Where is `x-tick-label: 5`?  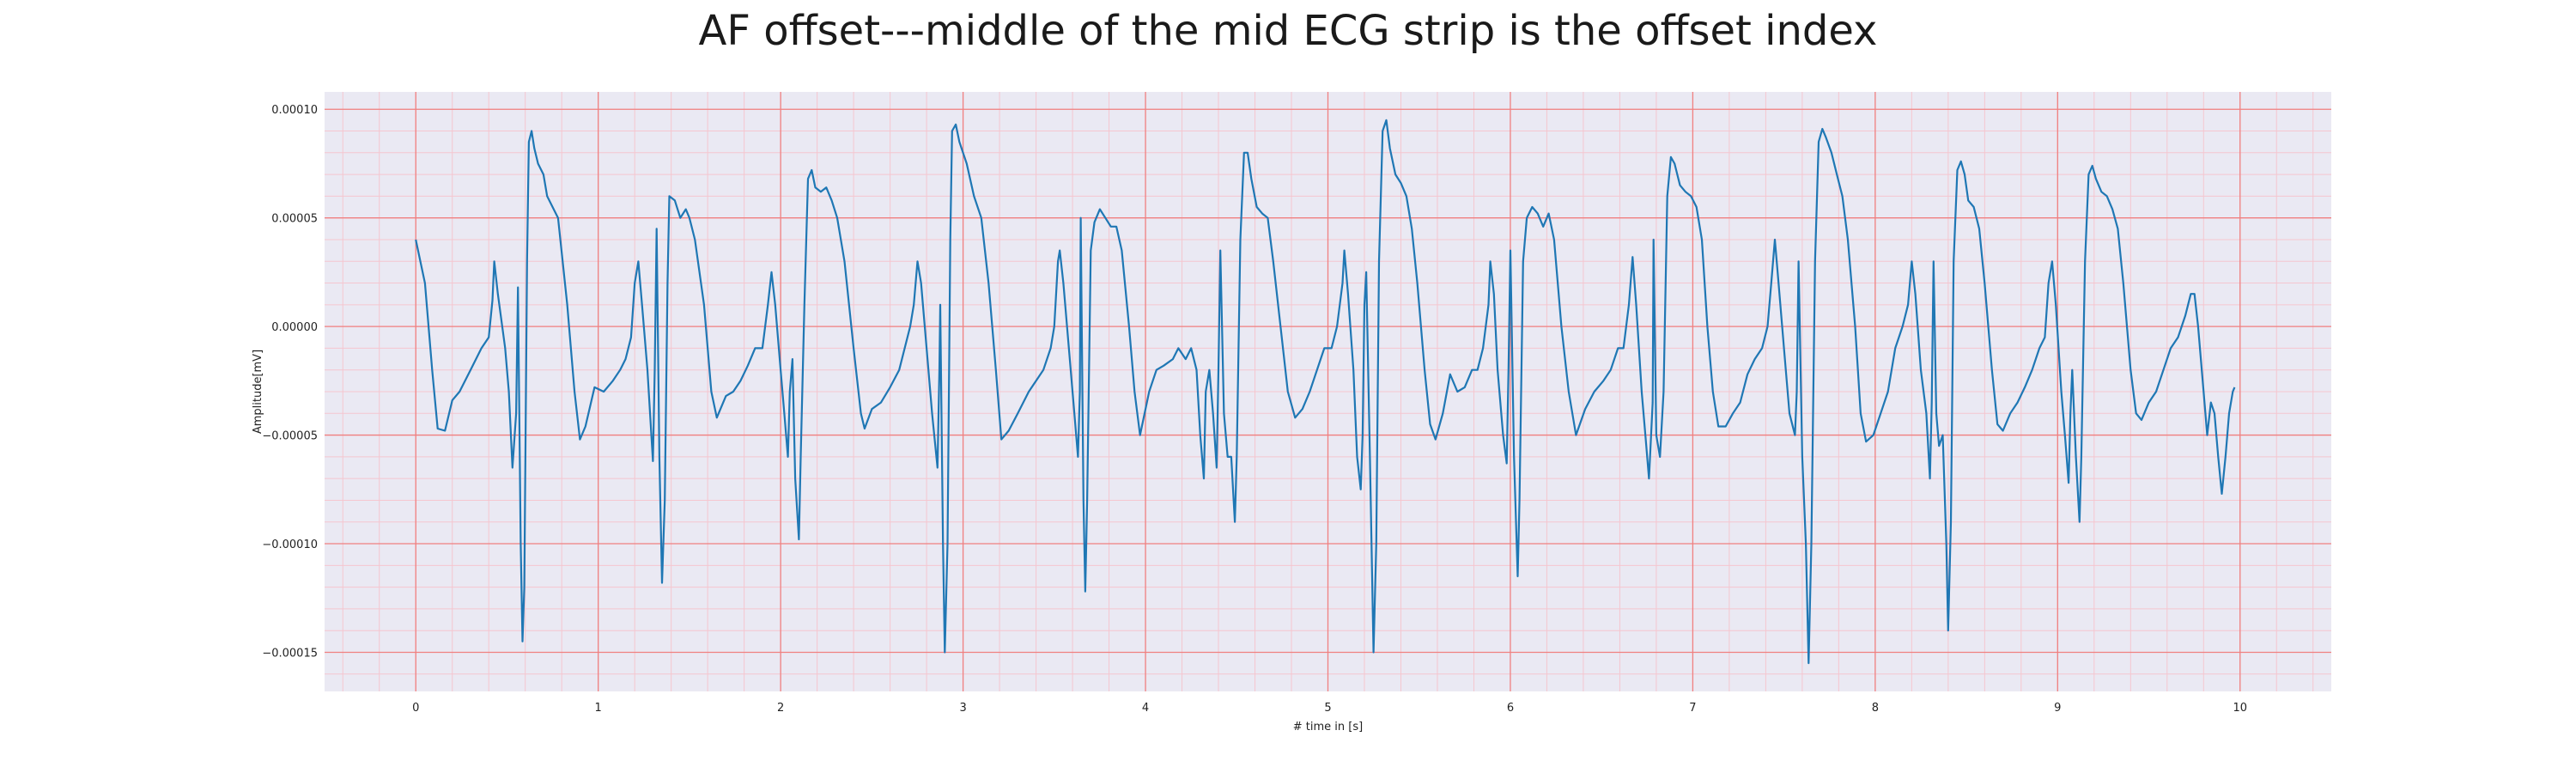 x-tick-label: 5 is located at coordinates (1327, 708).